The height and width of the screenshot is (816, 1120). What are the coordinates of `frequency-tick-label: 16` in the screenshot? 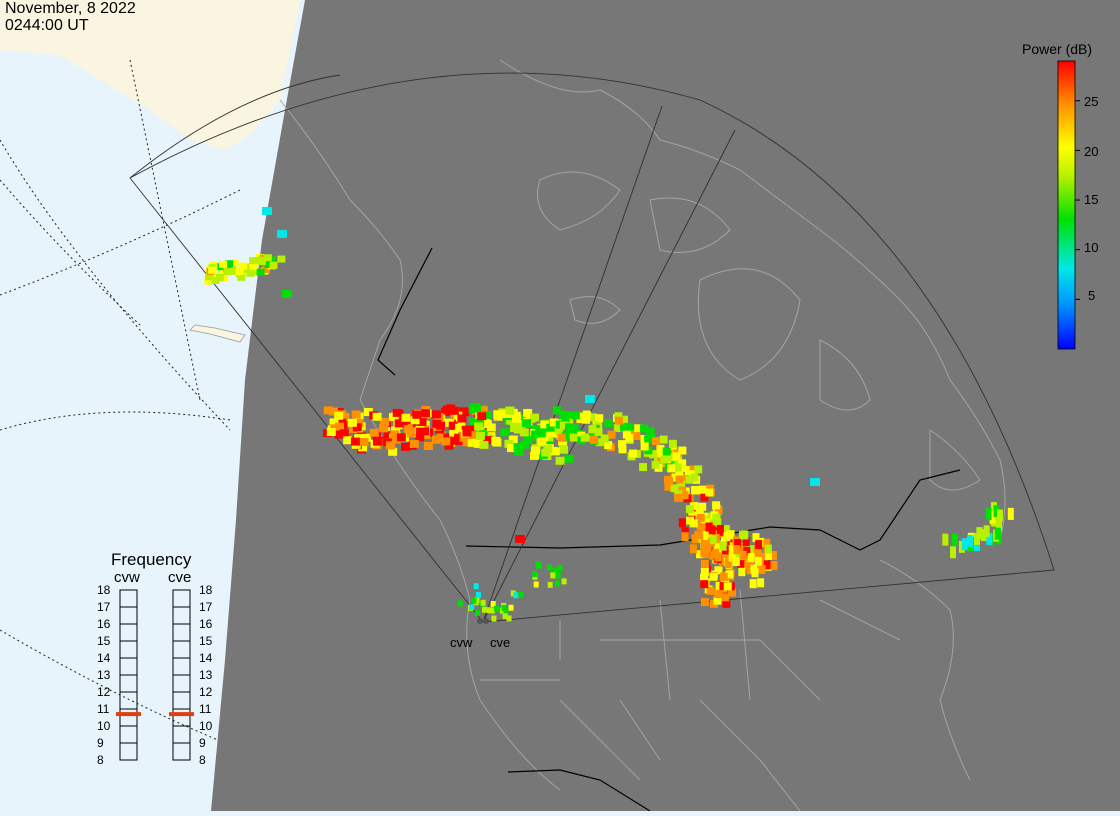 It's located at (104, 624).